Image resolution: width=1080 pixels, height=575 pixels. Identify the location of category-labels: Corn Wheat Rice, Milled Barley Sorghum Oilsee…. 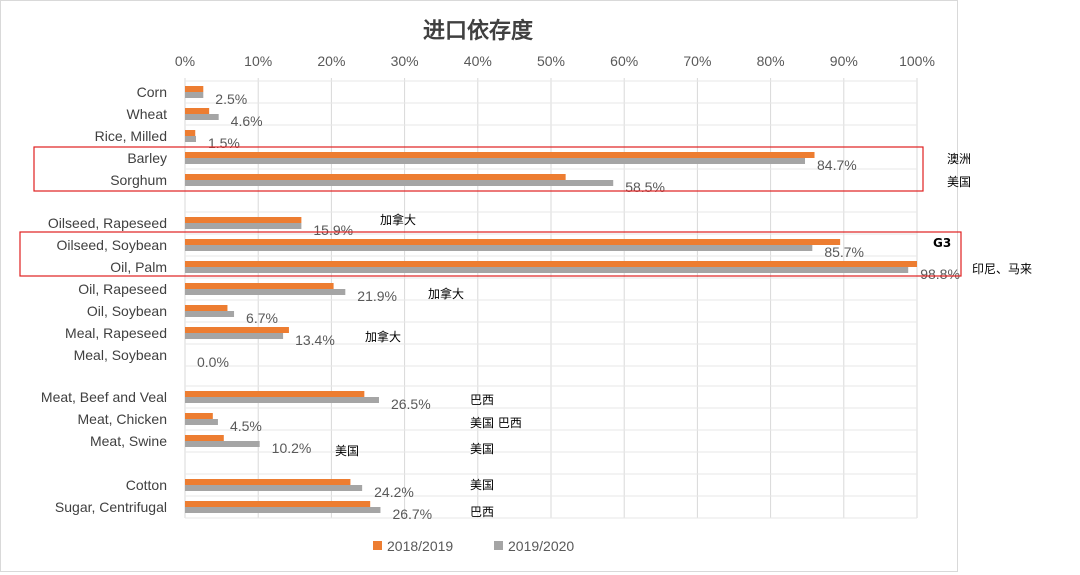
(104, 299).